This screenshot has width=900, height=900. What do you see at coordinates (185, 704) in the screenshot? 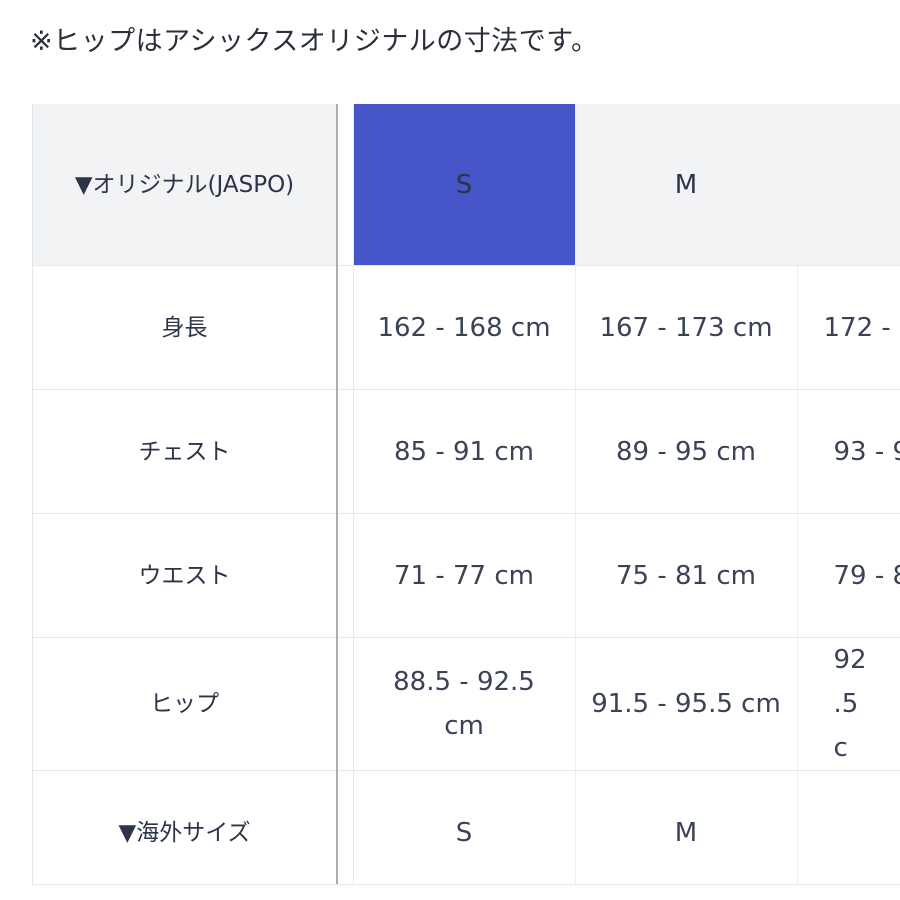
I see `row-label: ヒップ` at bounding box center [185, 704].